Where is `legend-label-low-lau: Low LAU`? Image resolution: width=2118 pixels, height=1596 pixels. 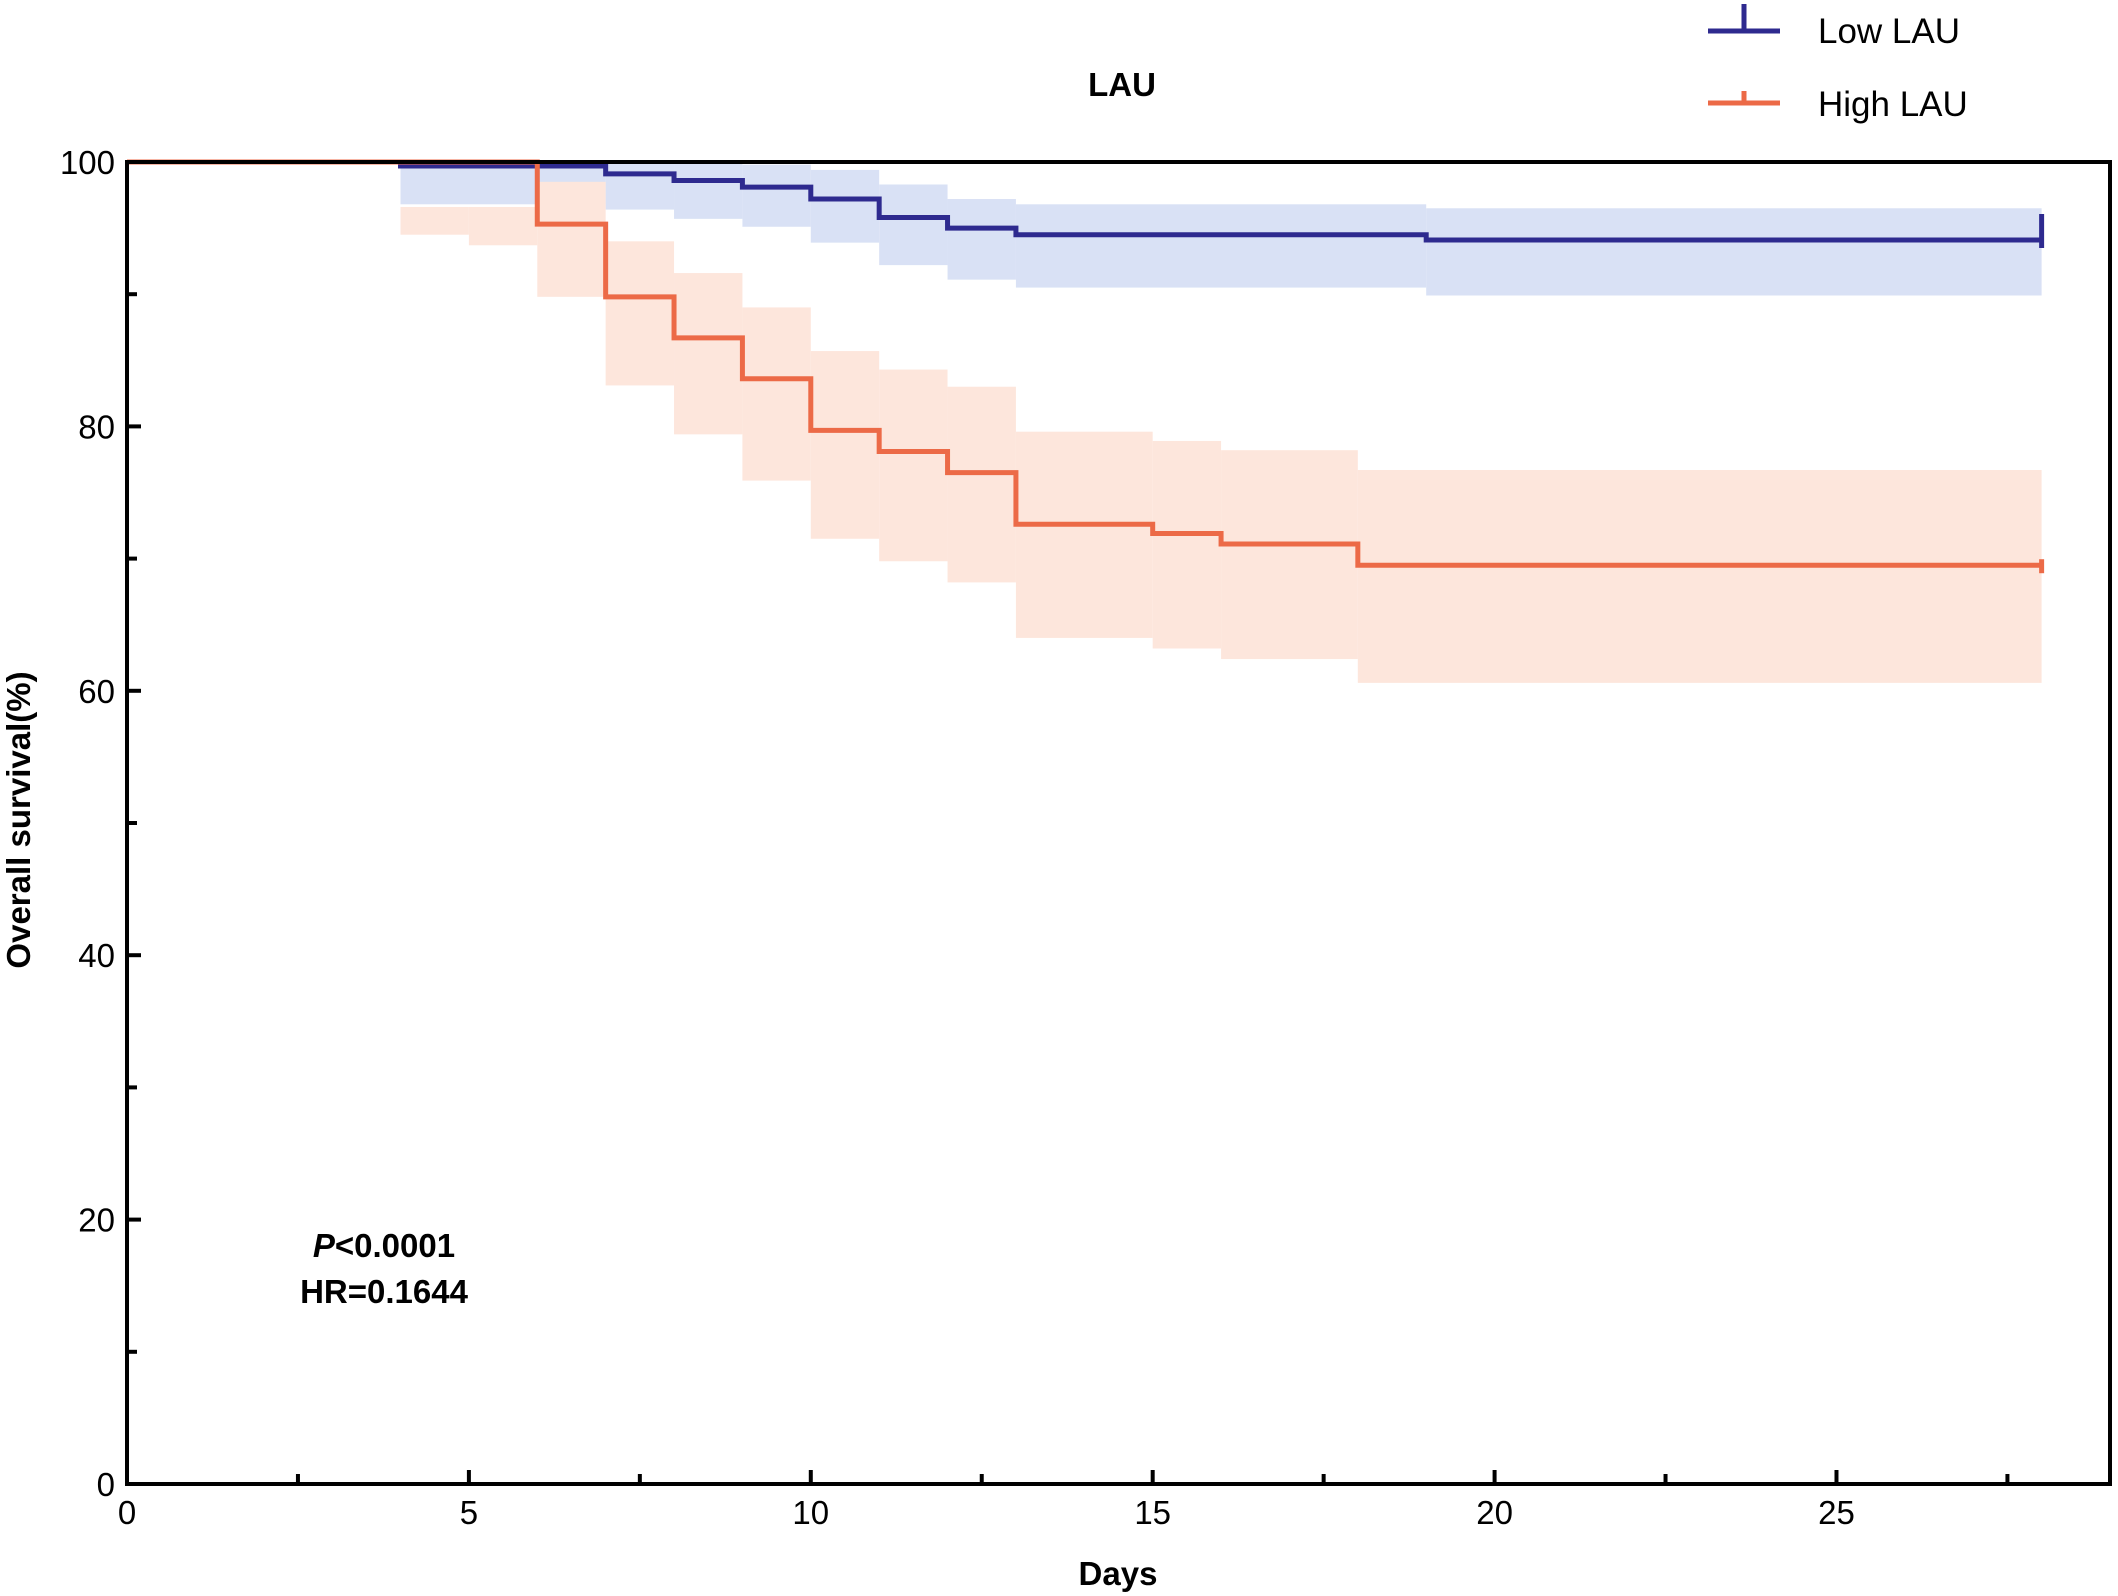
legend-label-low-lau: Low LAU is located at coordinates (1889, 31).